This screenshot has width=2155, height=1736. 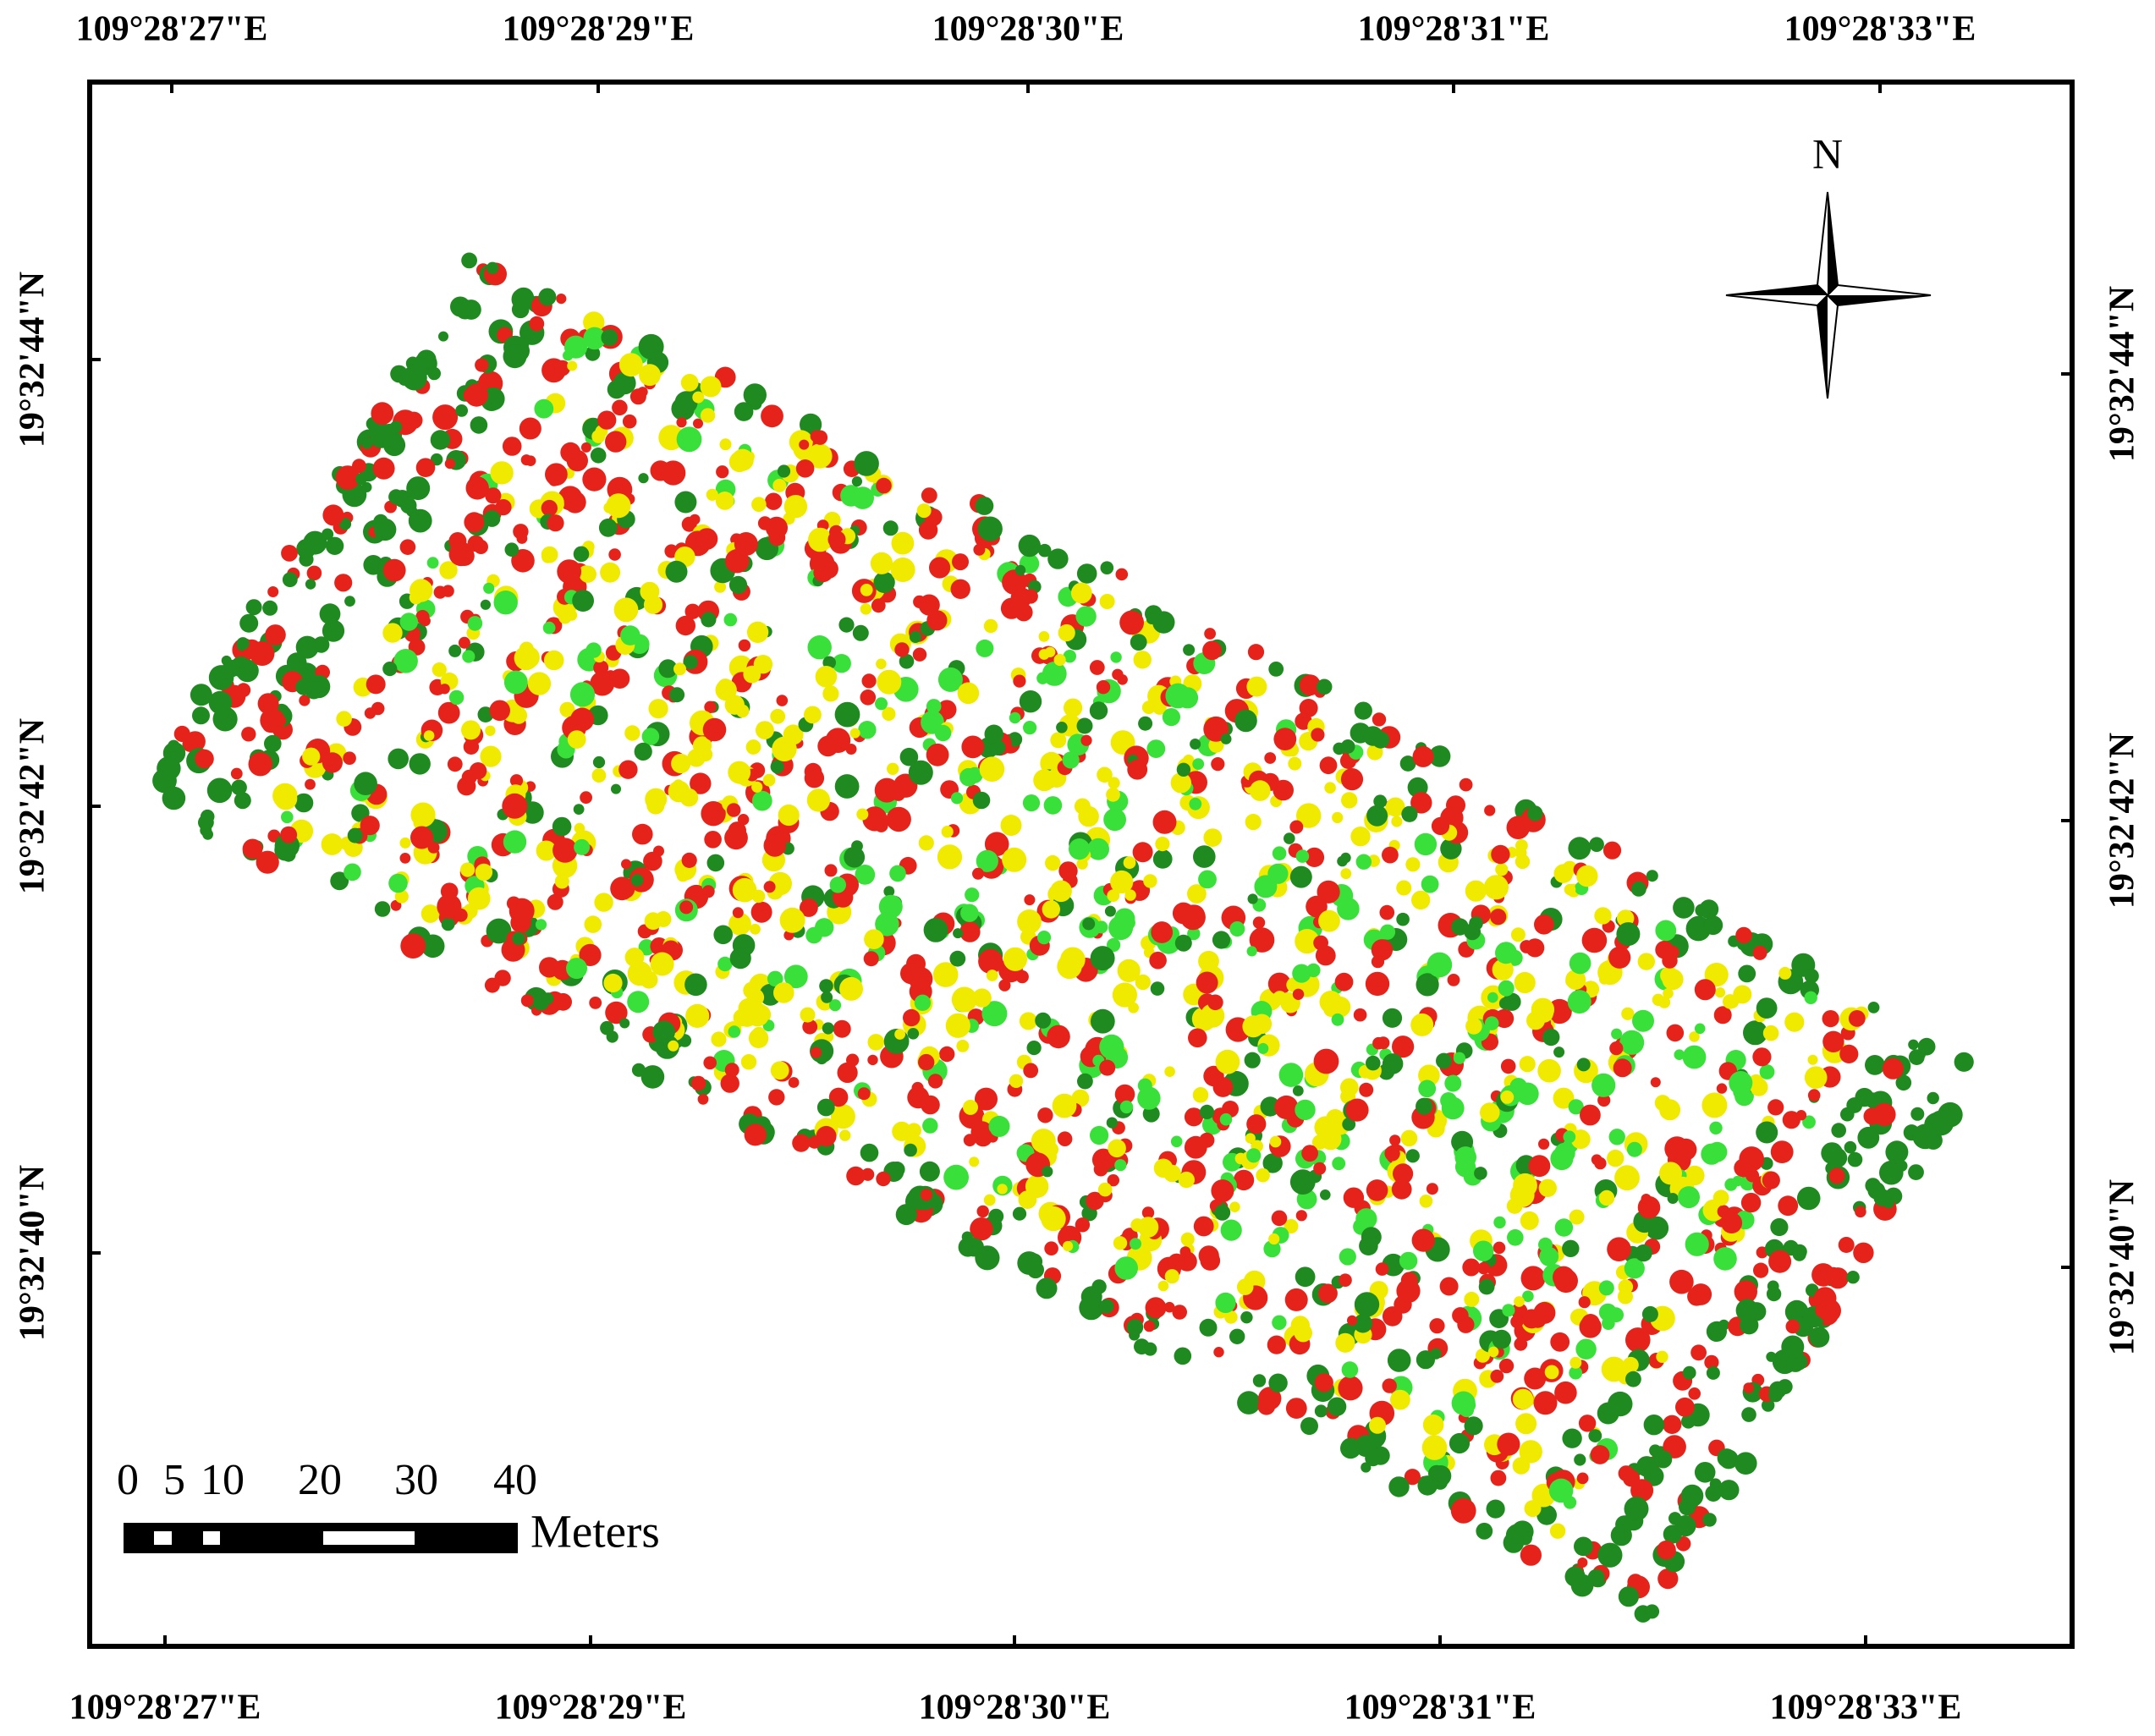 What do you see at coordinates (320, 1480) in the screenshot?
I see `scale-label: 20` at bounding box center [320, 1480].